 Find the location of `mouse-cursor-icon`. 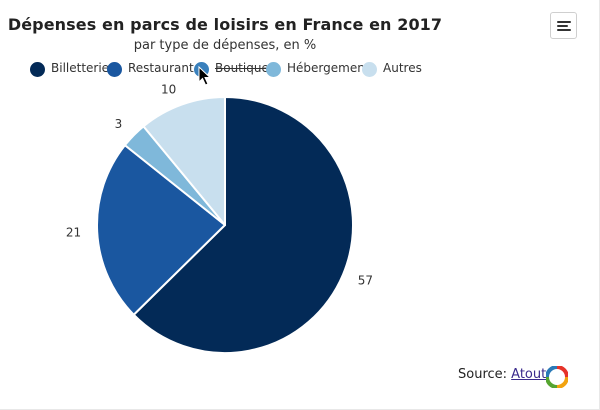

mouse-cursor-icon is located at coordinates (205, 76).